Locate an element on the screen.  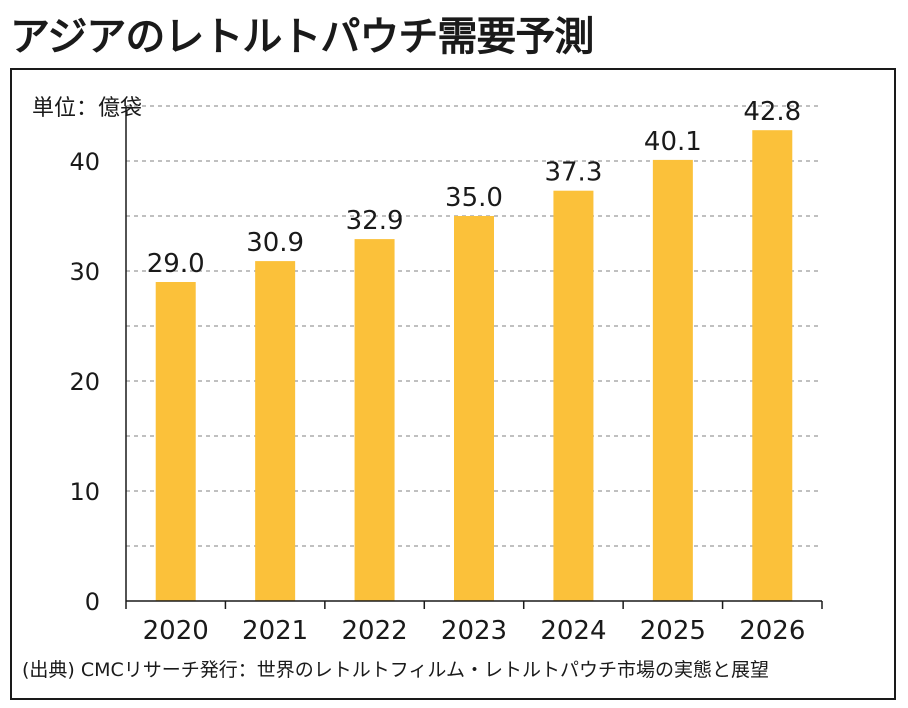
x-tick-label-2024: 2024 is located at coordinates (573, 631).